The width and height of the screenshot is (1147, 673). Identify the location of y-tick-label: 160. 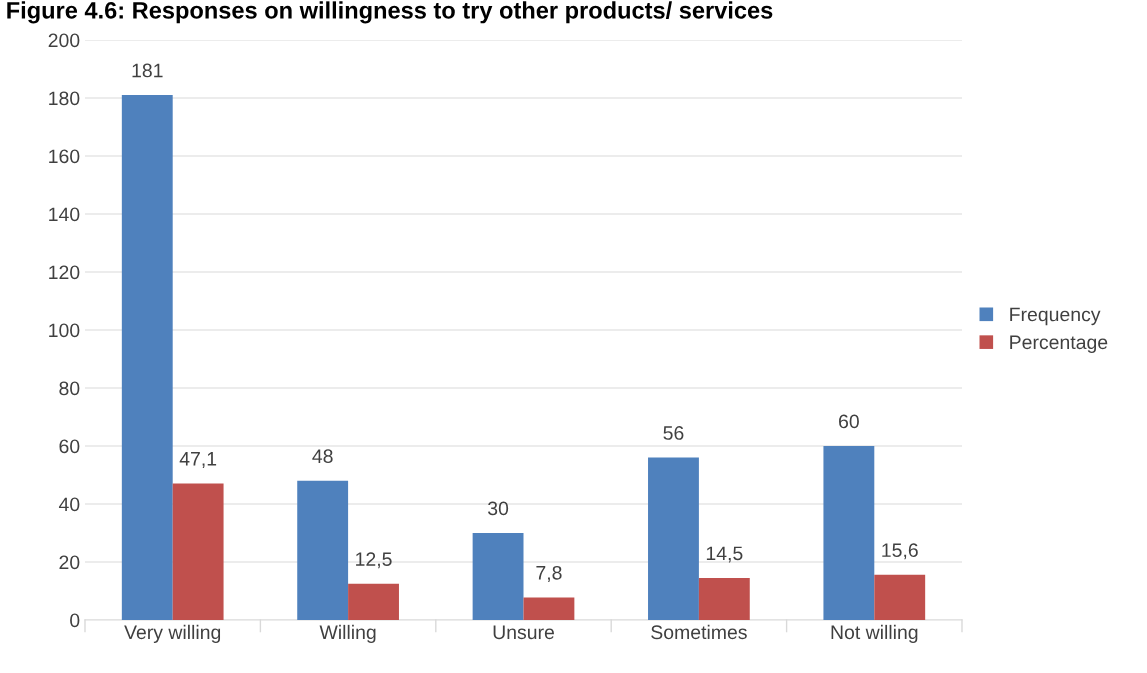
(64, 156).